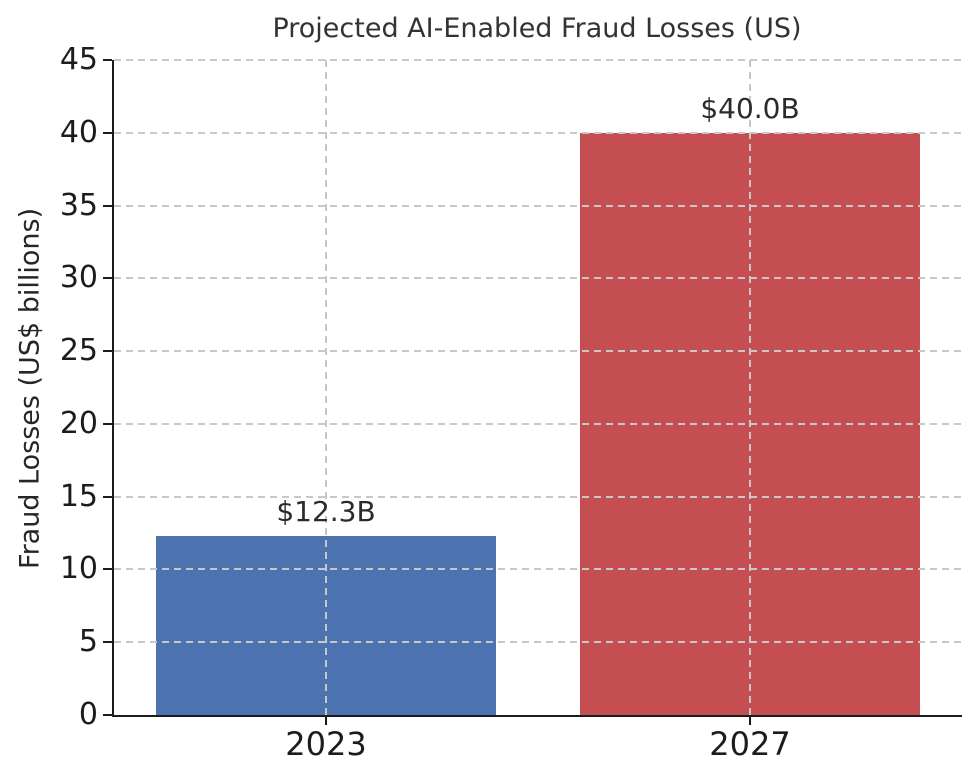  Describe the element at coordinates (78, 351) in the screenshot. I see `y-tick-label: 25` at that location.